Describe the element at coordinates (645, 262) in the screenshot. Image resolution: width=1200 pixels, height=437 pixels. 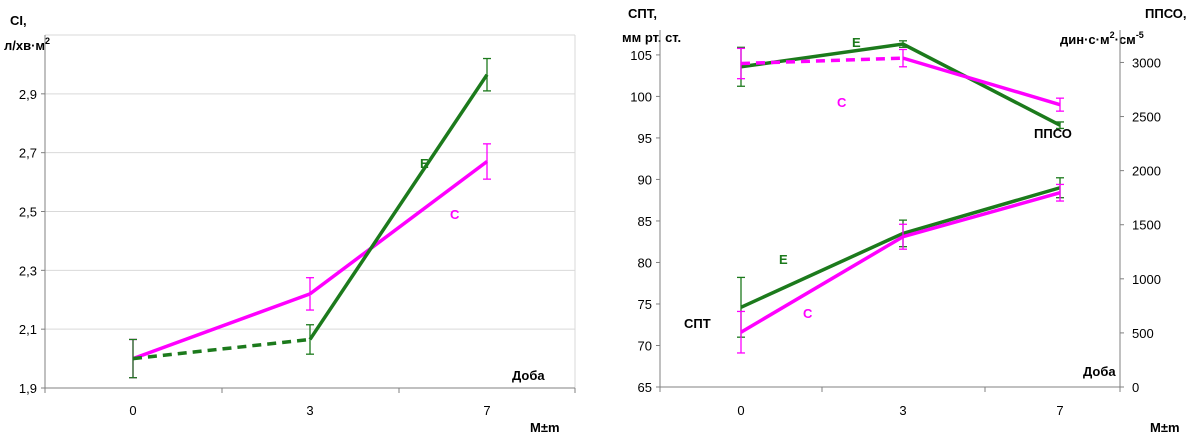
I see `right-left-ytick-label: 80` at that location.